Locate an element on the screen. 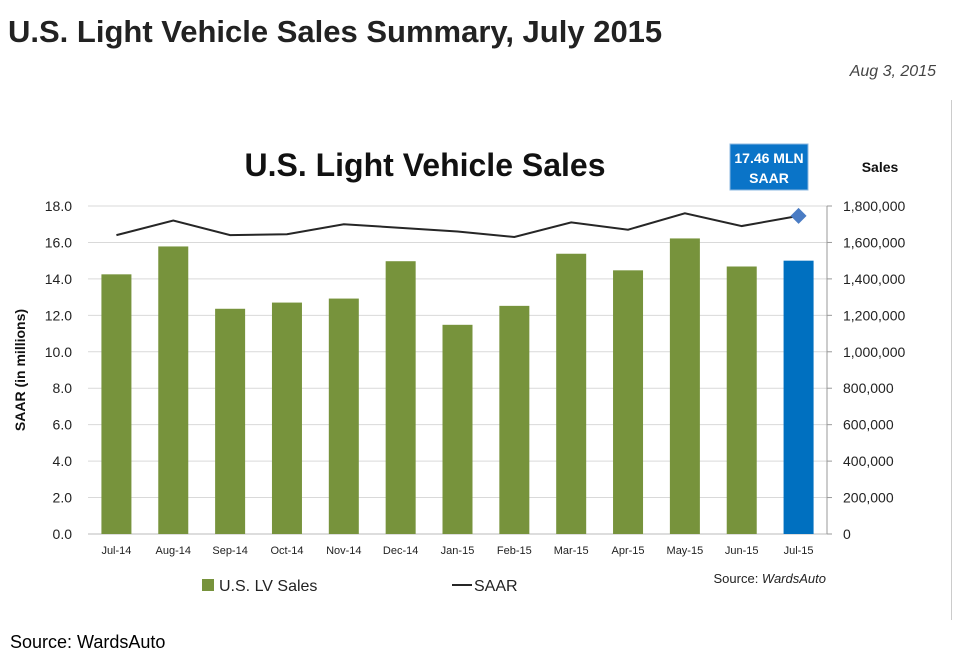 Image resolution: width=968 pixels, height=671 pixels. x-tick-label: Apr-15 is located at coordinates (628, 551).